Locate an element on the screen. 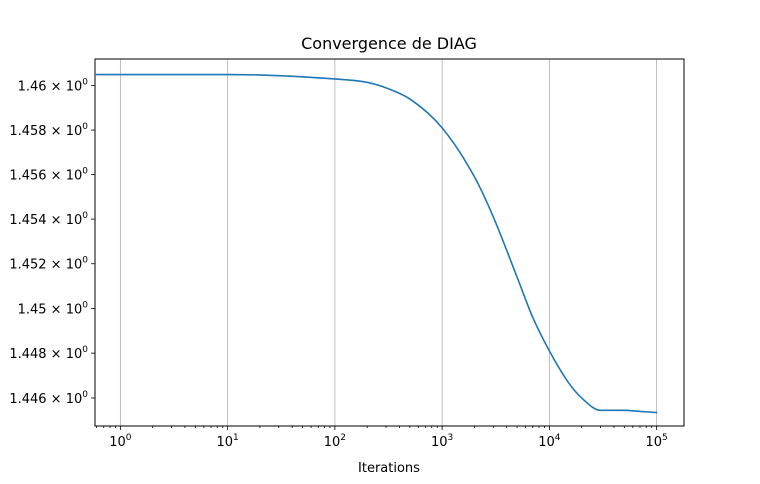 This screenshot has width=760, height=484. x-tick-label-exponent: 5 is located at coordinates (665, 438).